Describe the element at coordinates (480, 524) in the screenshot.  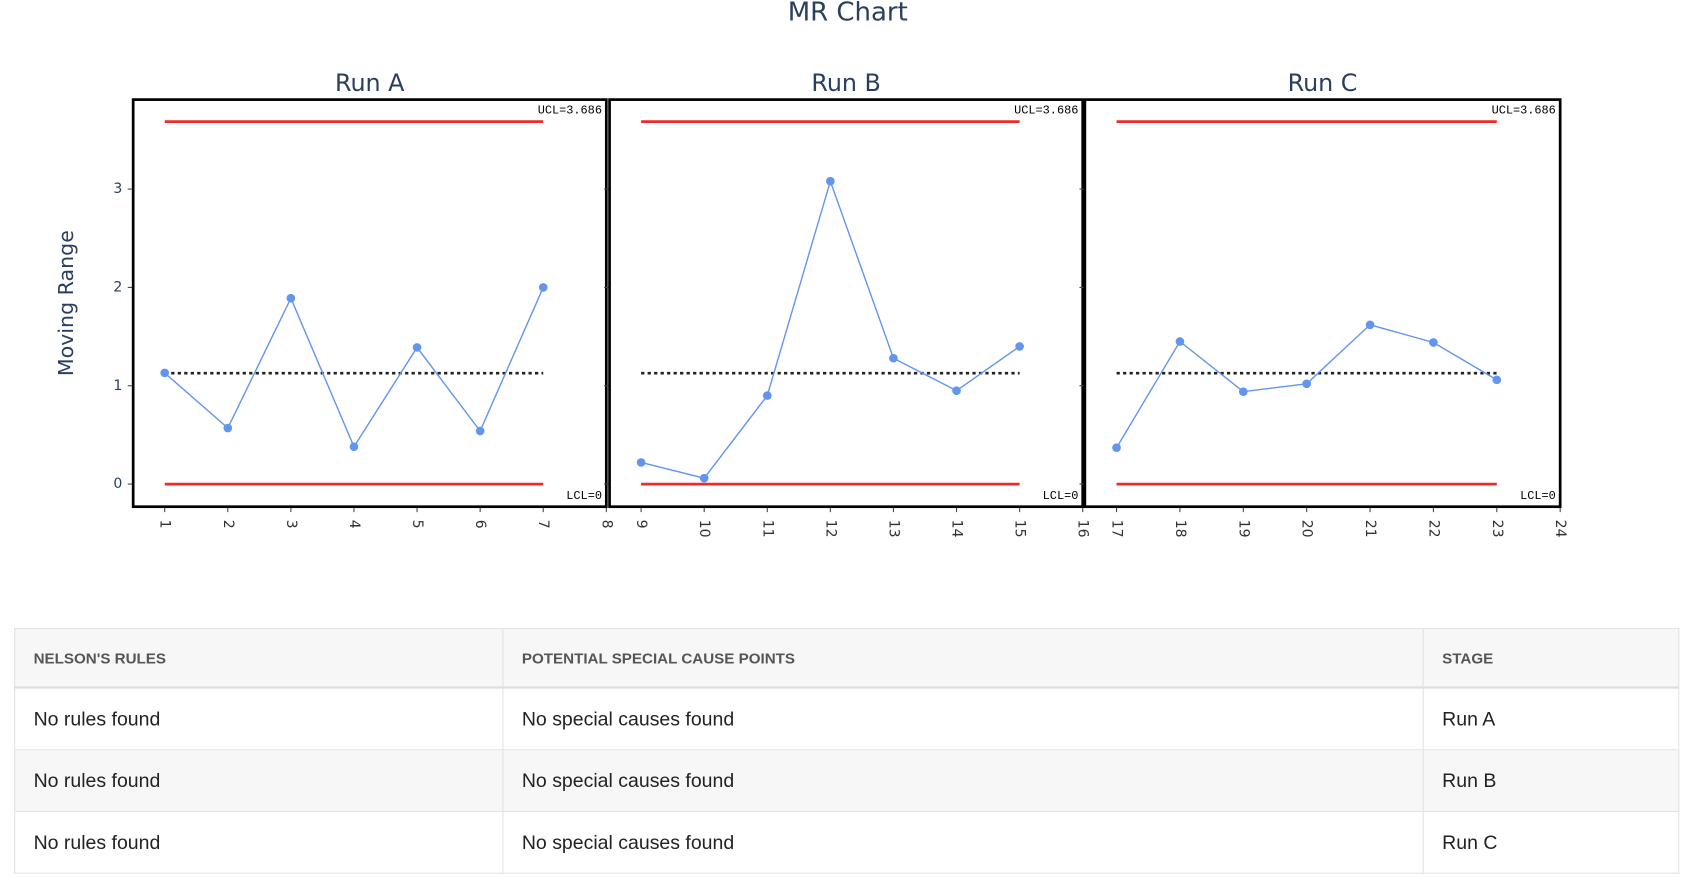
I see `x-tick-label: 6` at that location.